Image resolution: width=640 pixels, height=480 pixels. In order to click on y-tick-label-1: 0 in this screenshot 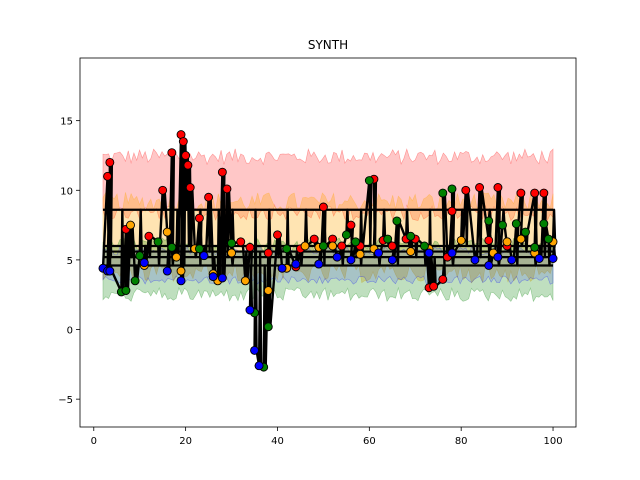, I will do `click(70, 331)`.